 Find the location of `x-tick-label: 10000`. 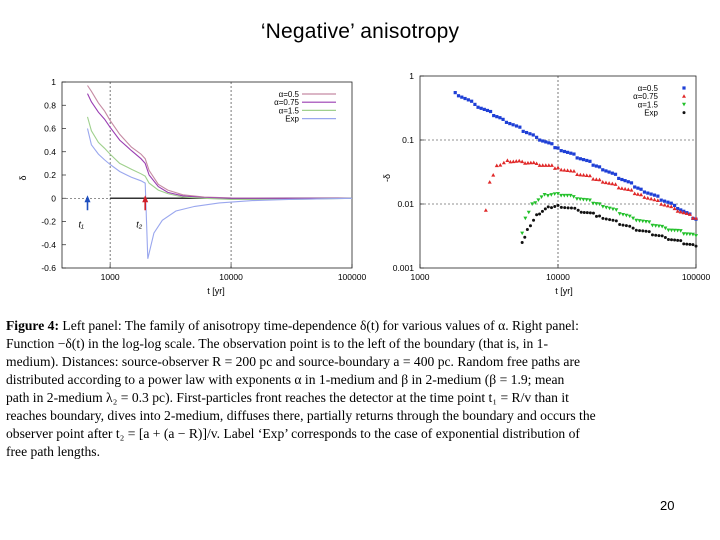

x-tick-label: 10000 is located at coordinates (231, 277).